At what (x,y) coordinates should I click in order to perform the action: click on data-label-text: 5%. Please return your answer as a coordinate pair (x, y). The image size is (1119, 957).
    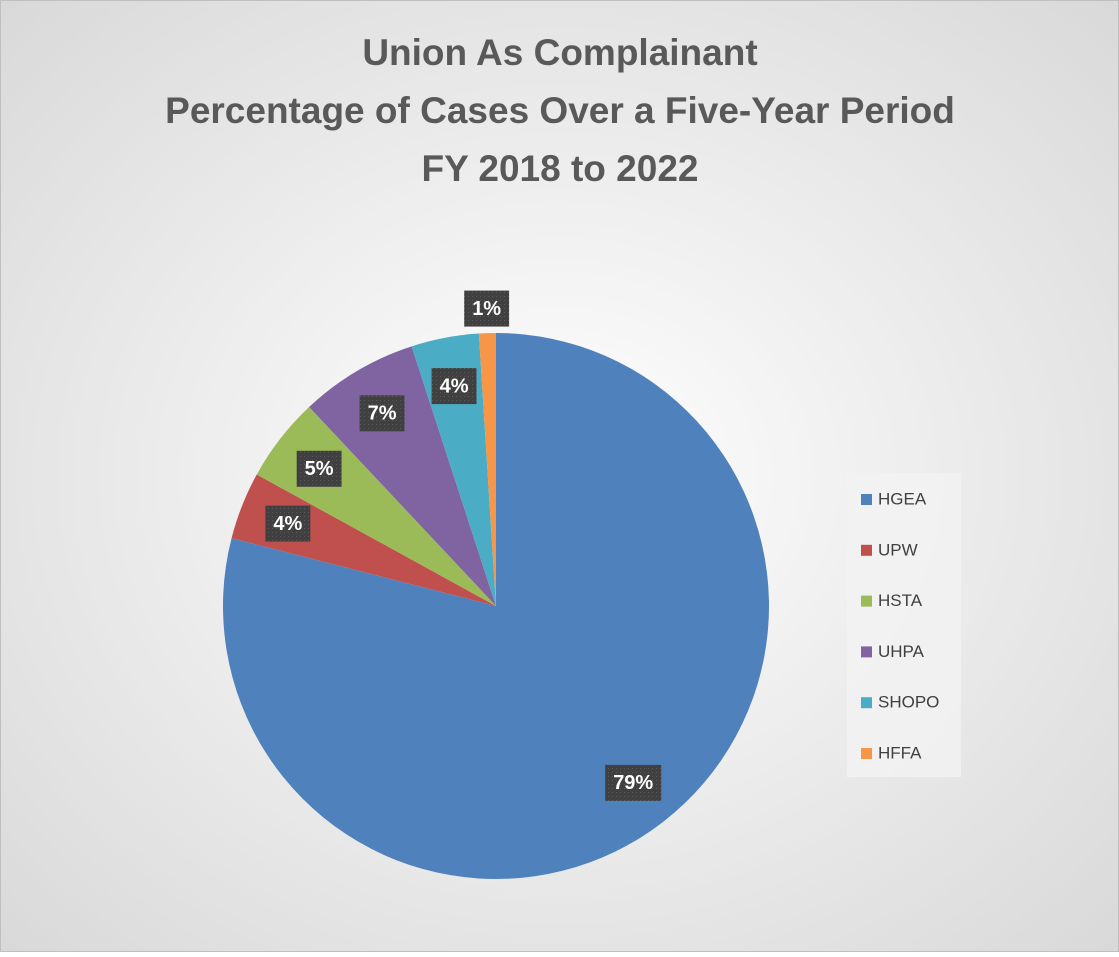
    Looking at the image, I should click on (319, 469).